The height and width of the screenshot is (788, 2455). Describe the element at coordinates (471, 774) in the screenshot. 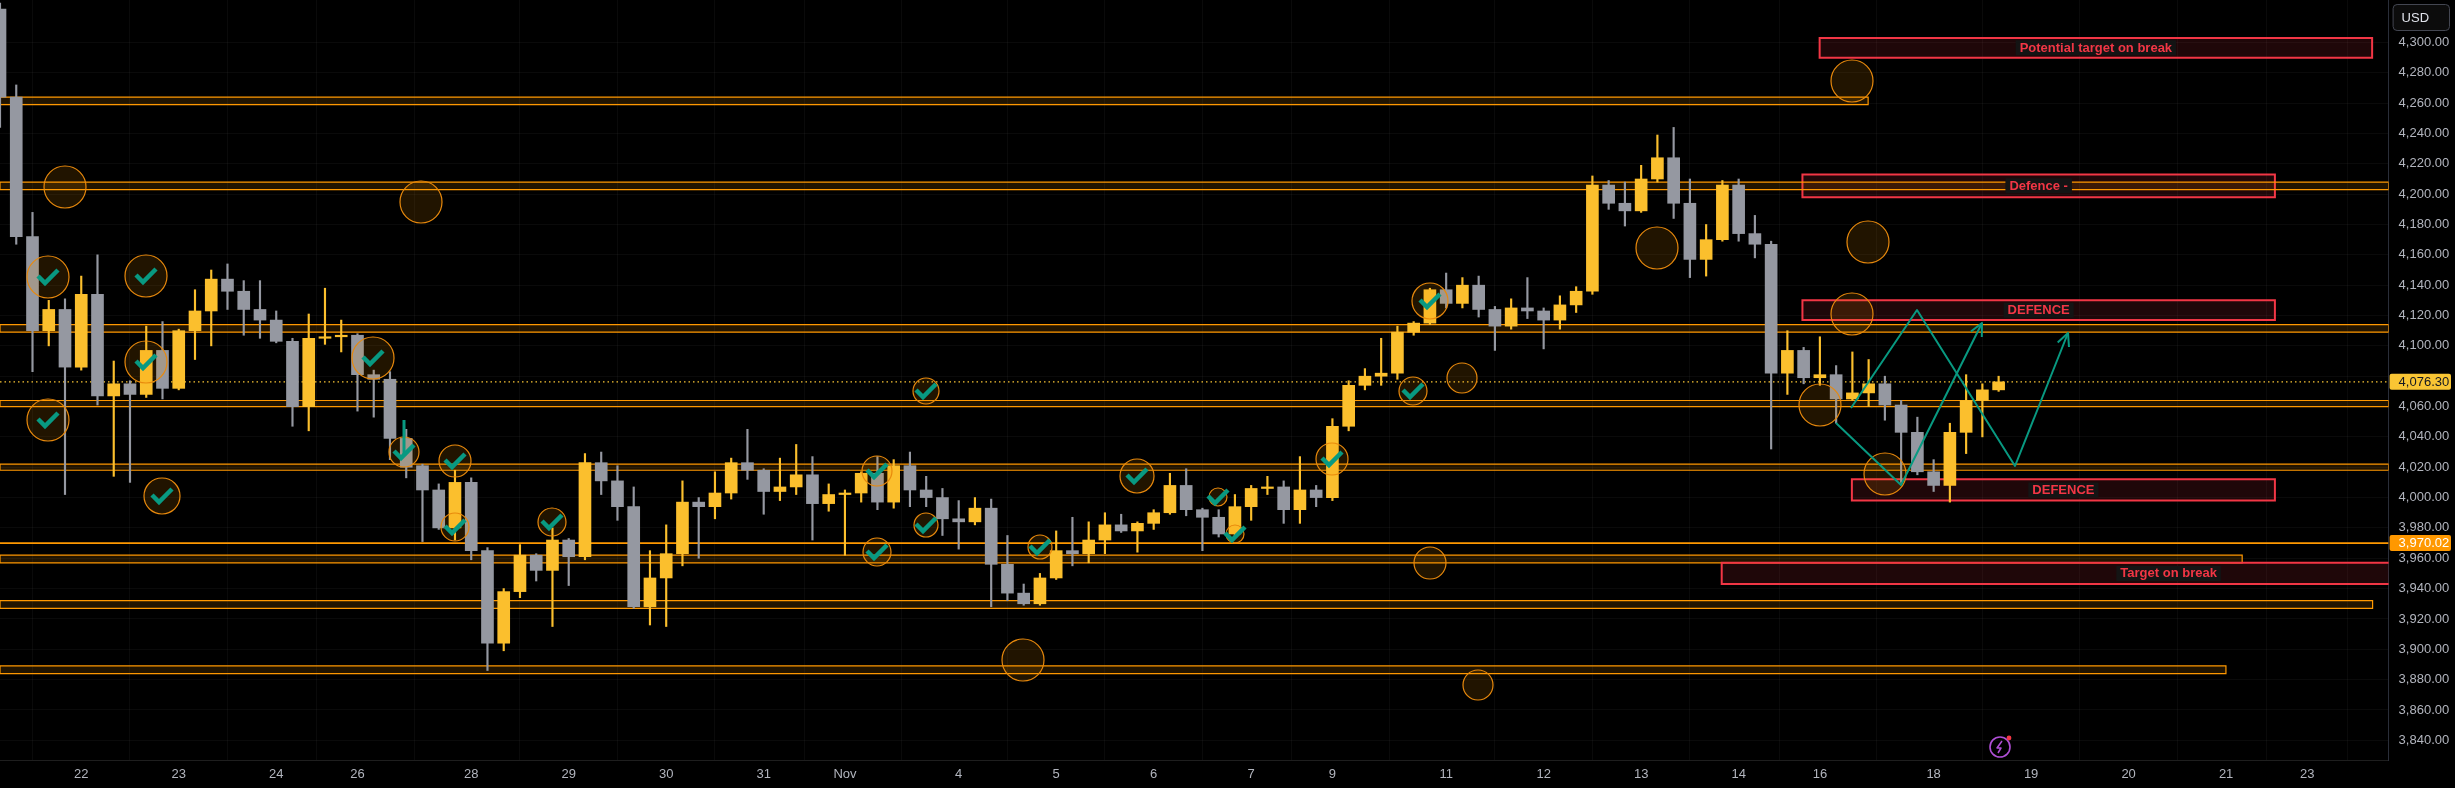

I see `x-tick-label: 28` at that location.